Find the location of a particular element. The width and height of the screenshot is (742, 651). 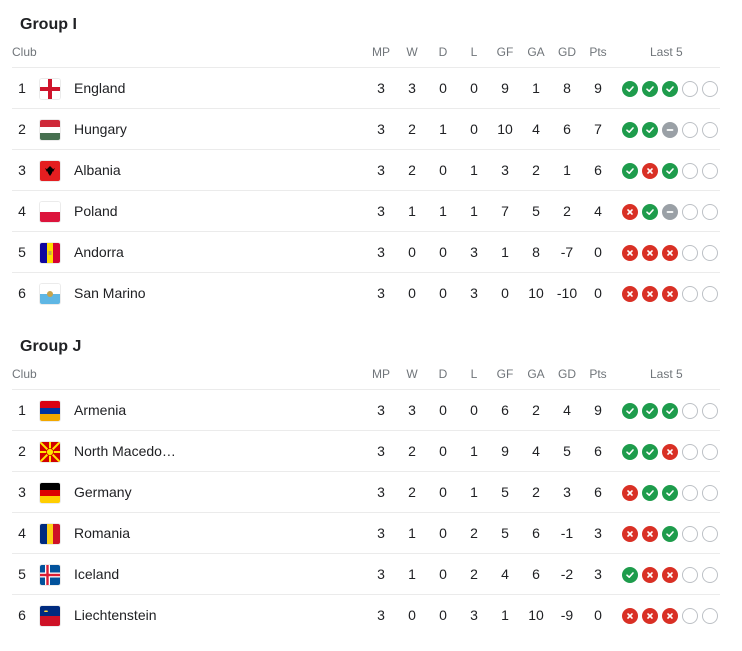

team-name: Germany is located at coordinates (103, 492).